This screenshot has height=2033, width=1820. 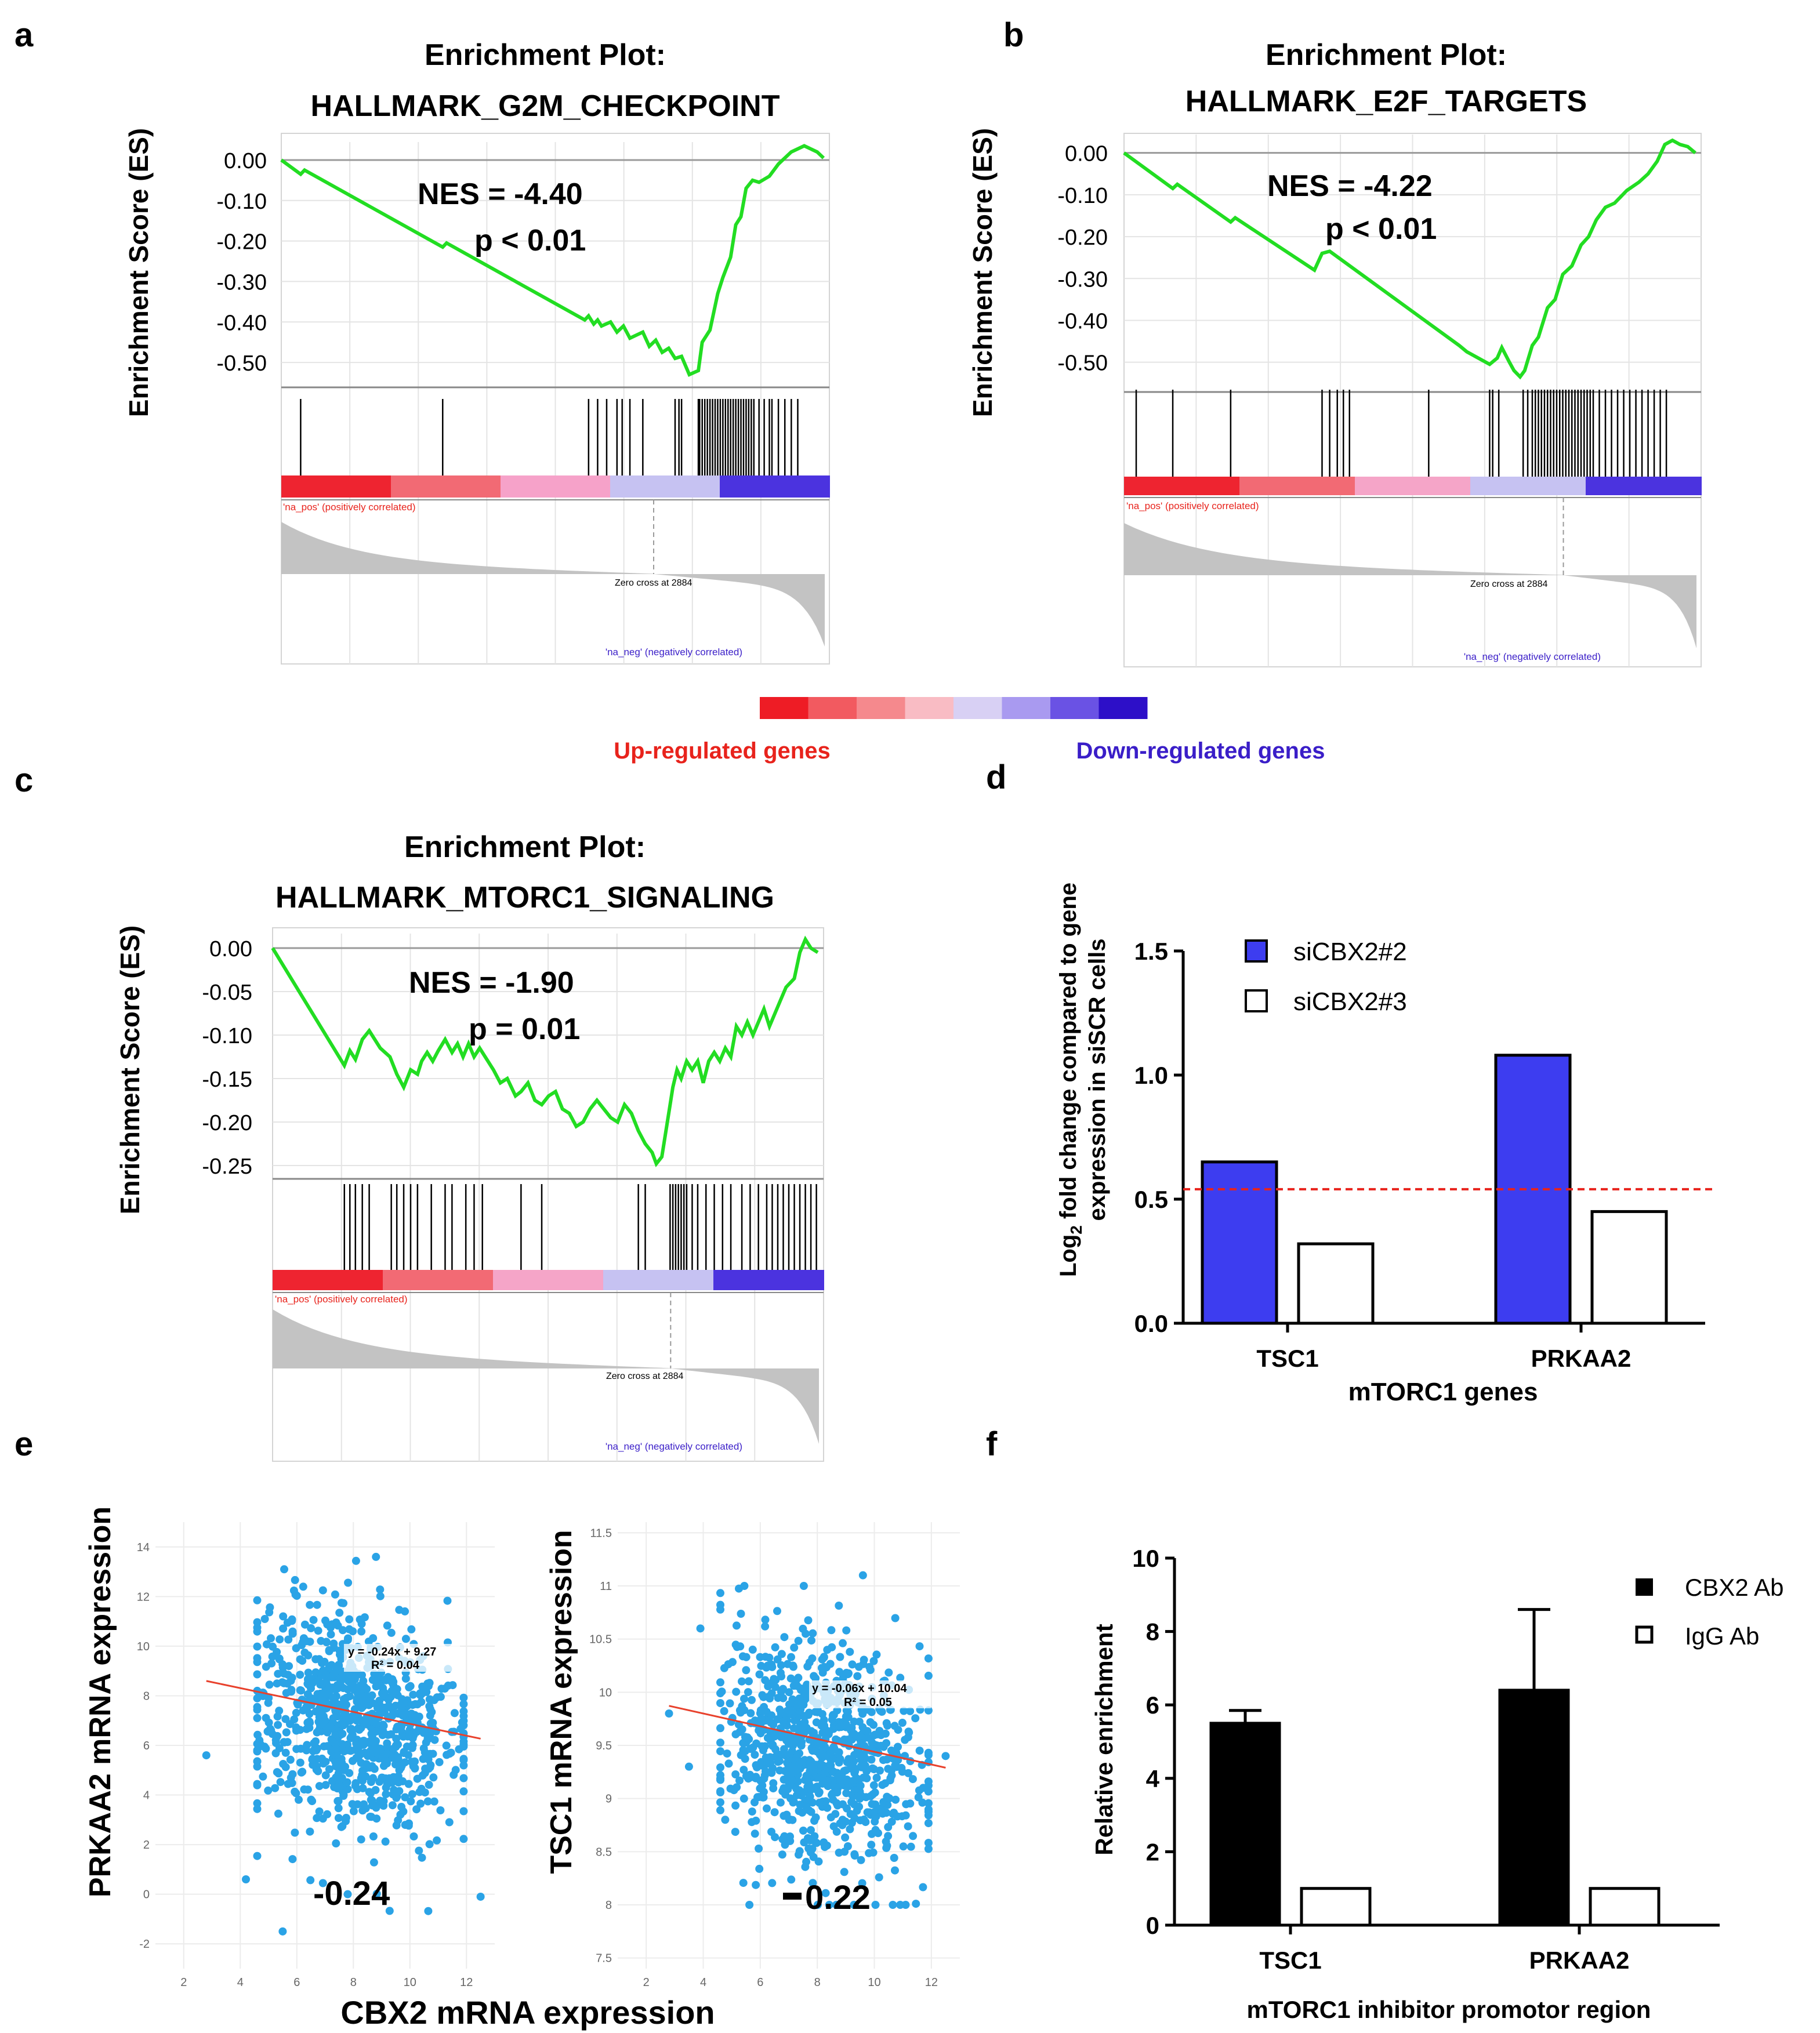 What do you see at coordinates (1152, 1632) in the screenshot?
I see `y-tick-label: 8` at bounding box center [1152, 1632].